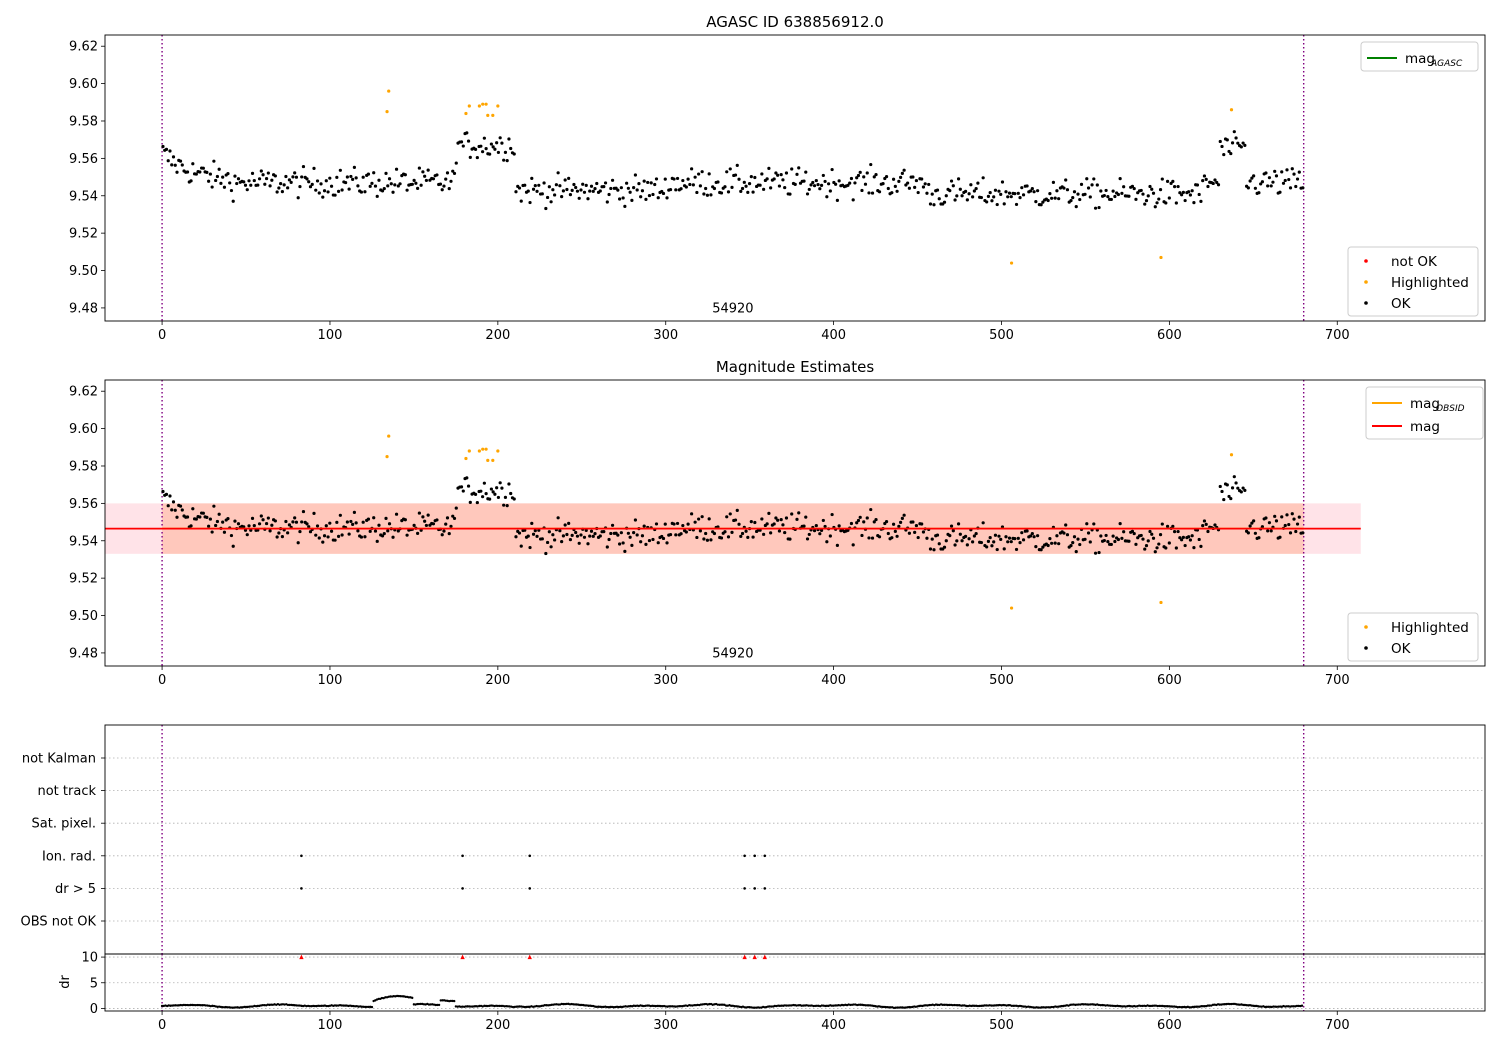 This screenshot has width=1500, height=1050. I want to click on legend-label: mag, so click(1420, 59).